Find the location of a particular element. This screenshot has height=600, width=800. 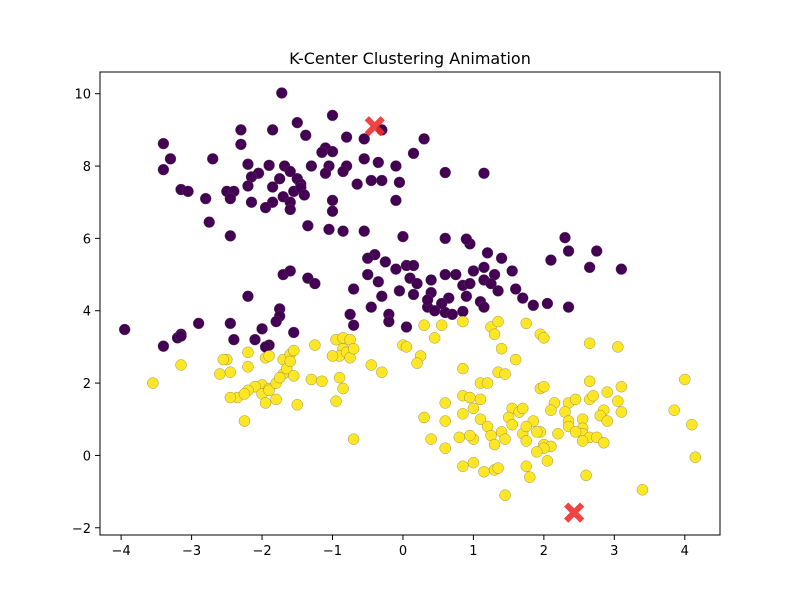

cluster-center-marker is located at coordinates (374, 126).